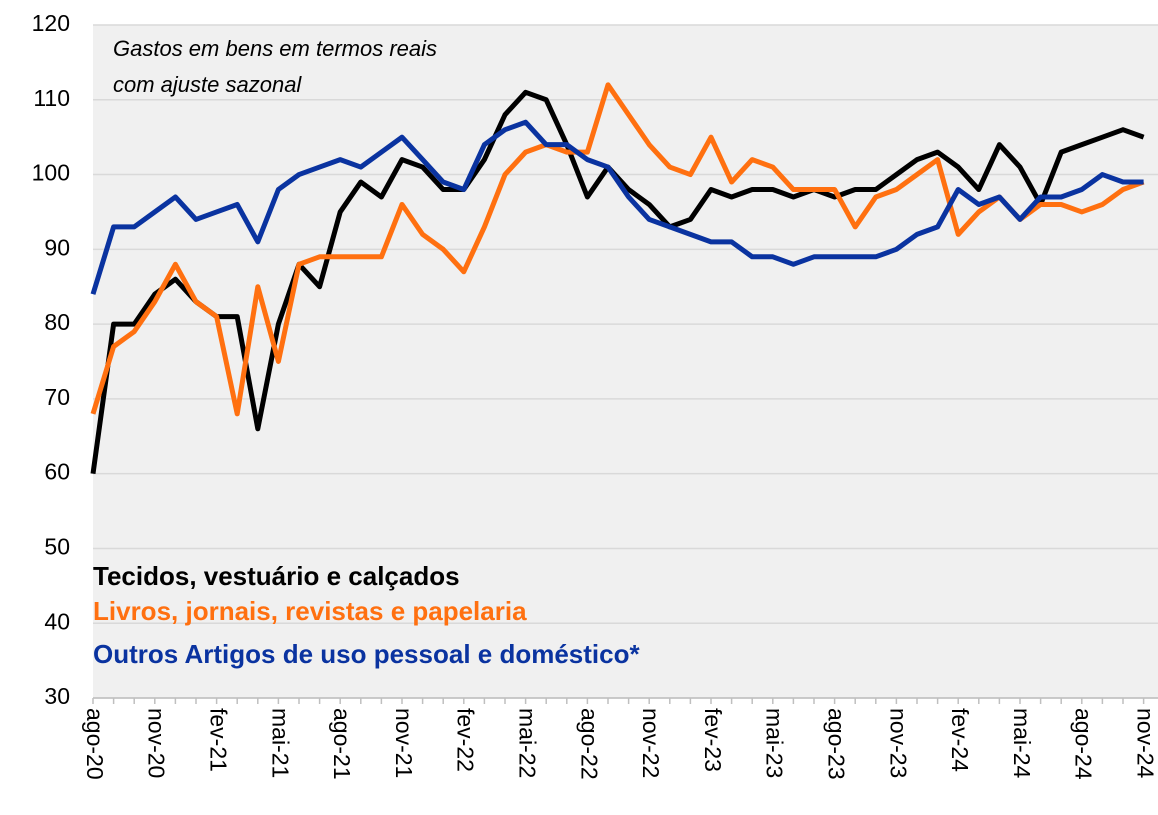 Image resolution: width=1158 pixels, height=815 pixels. What do you see at coordinates (960, 740) in the screenshot?
I see `x-tick-label: fev-24` at bounding box center [960, 740].